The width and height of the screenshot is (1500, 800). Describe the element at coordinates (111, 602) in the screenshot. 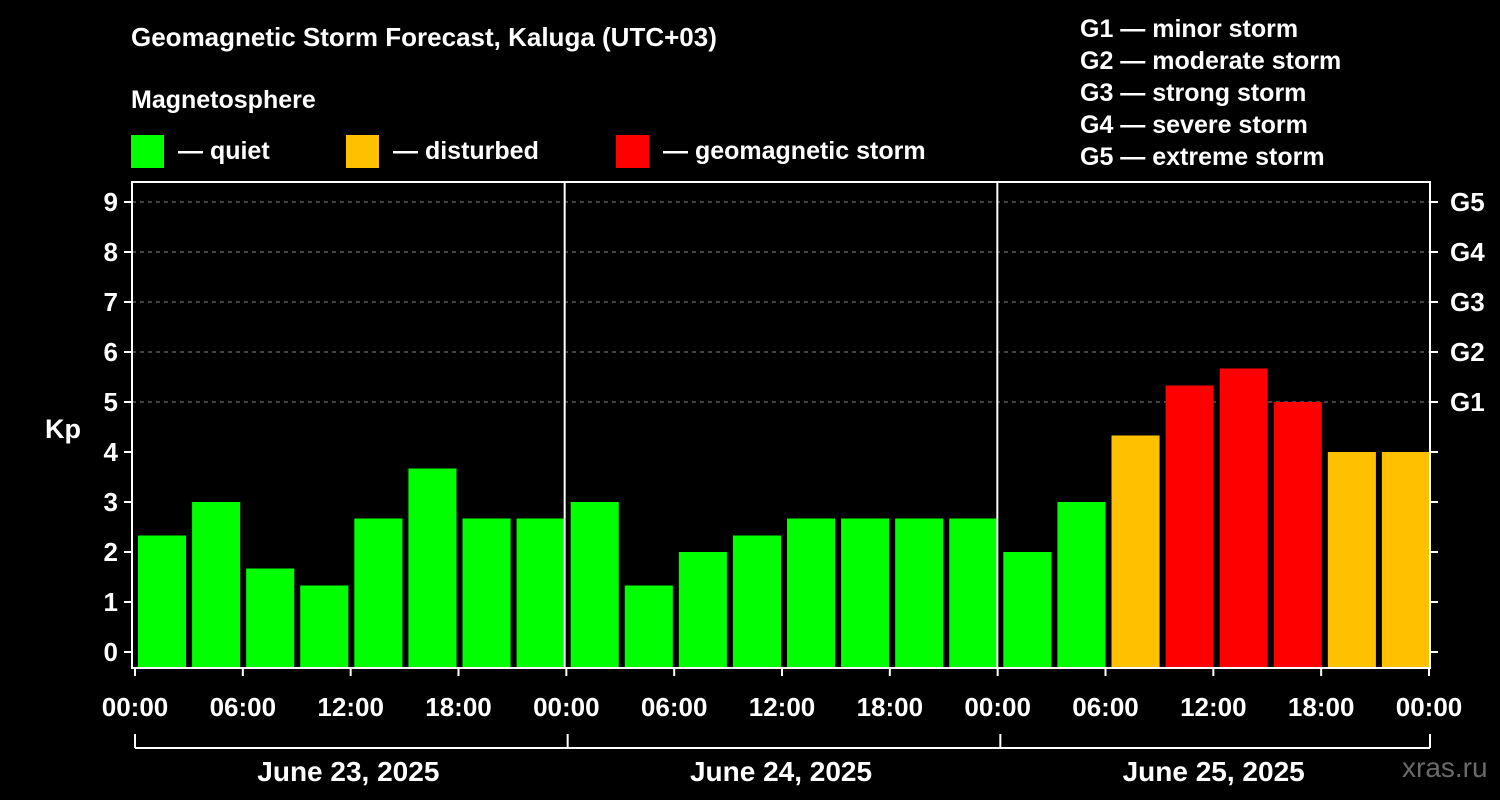

I see `y-tick-label: 1` at that location.